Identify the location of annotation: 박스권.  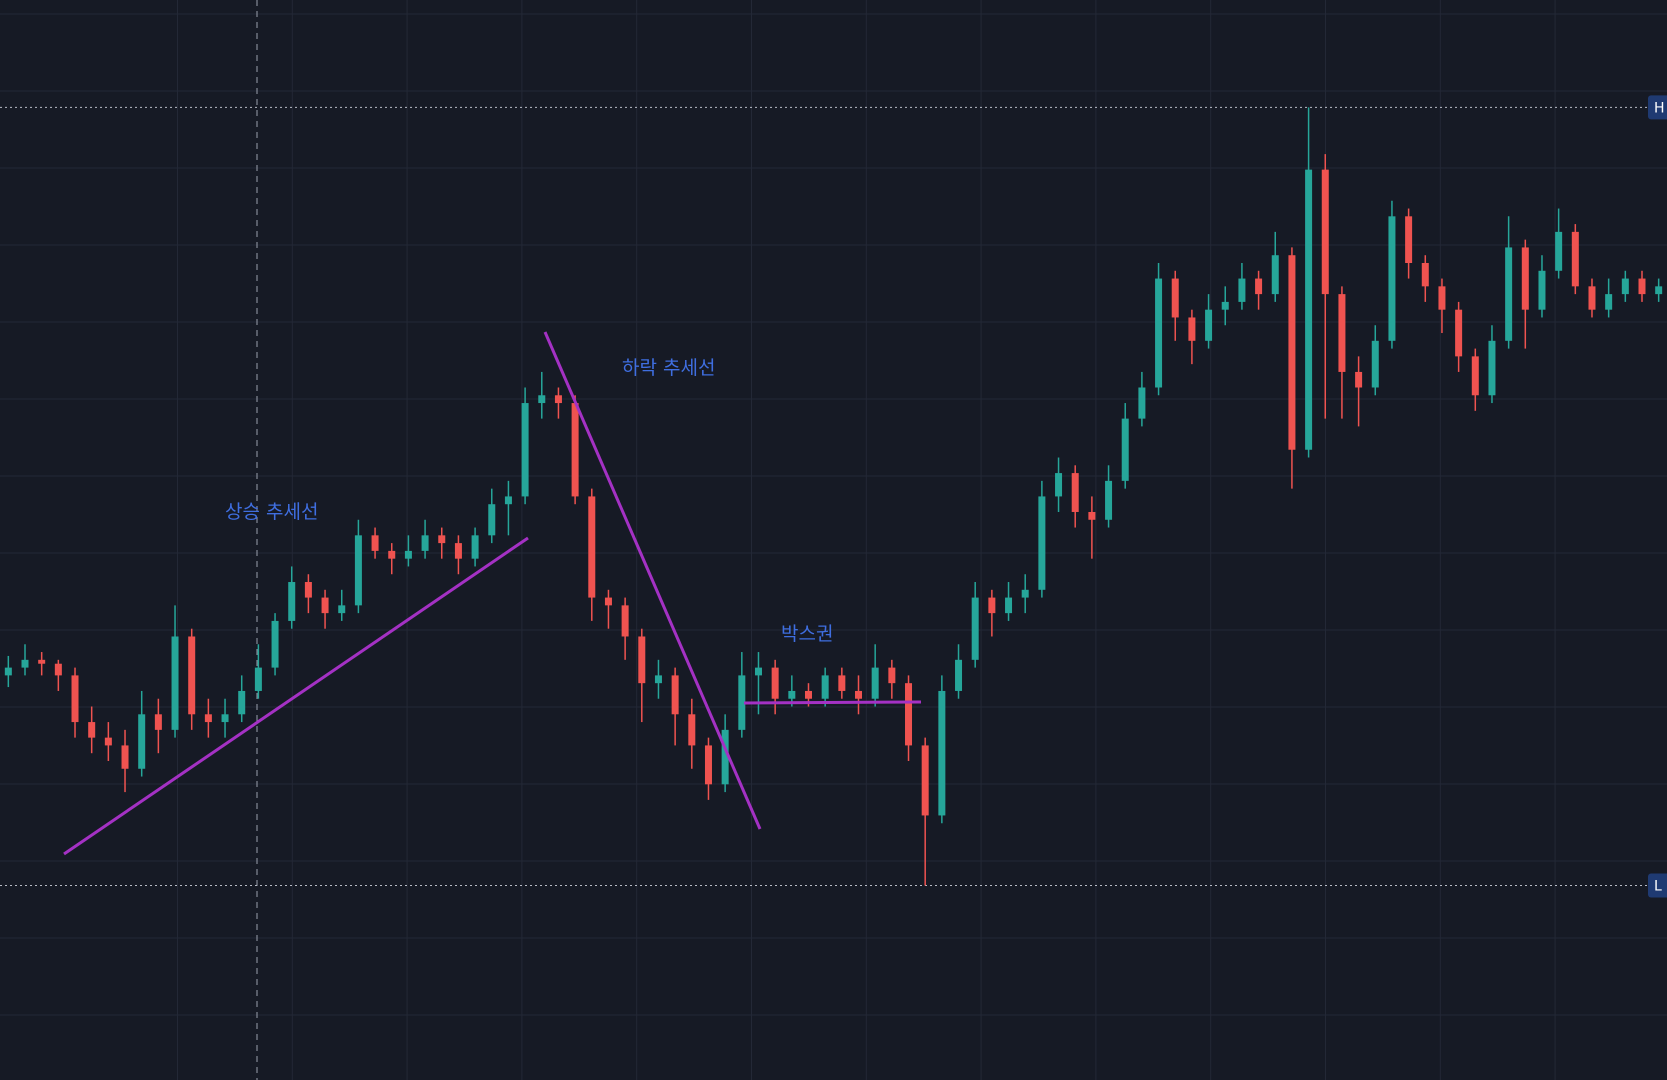
(807, 634).